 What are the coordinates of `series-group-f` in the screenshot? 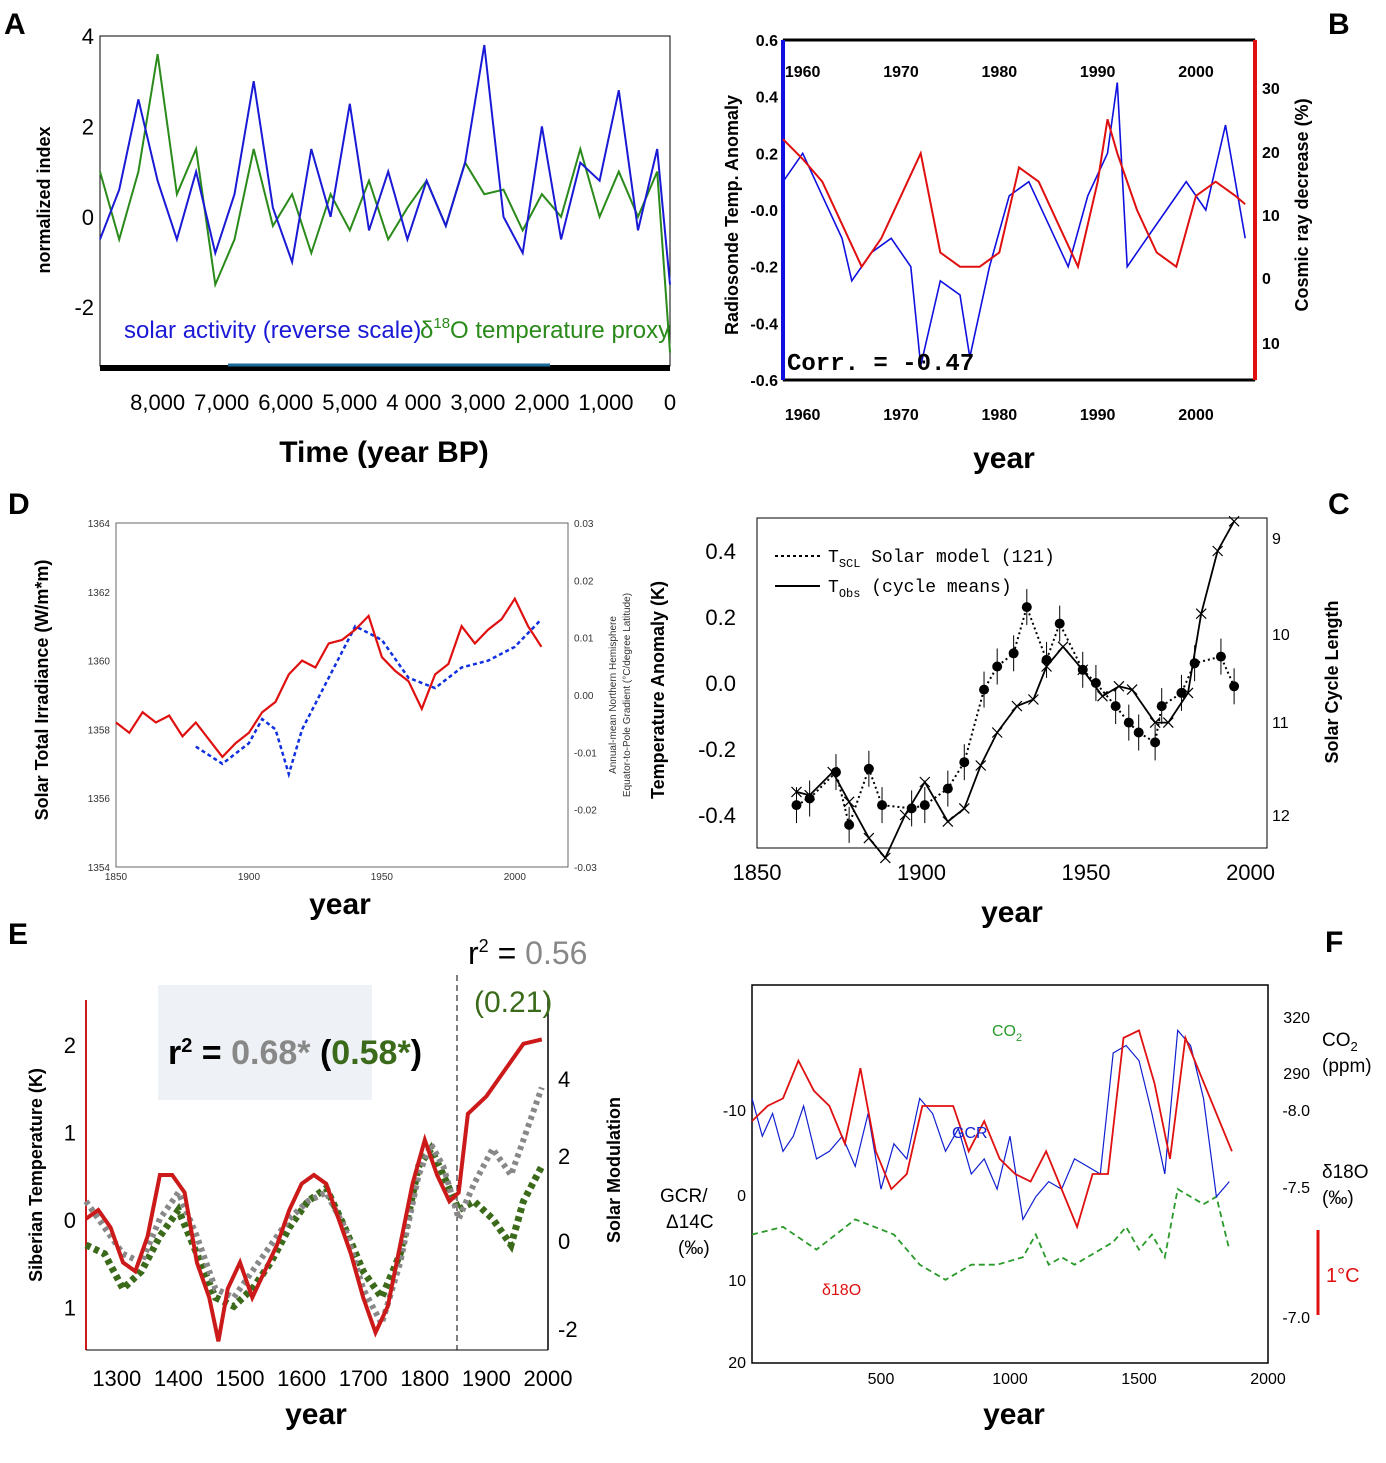 It's located at (992, 1154).